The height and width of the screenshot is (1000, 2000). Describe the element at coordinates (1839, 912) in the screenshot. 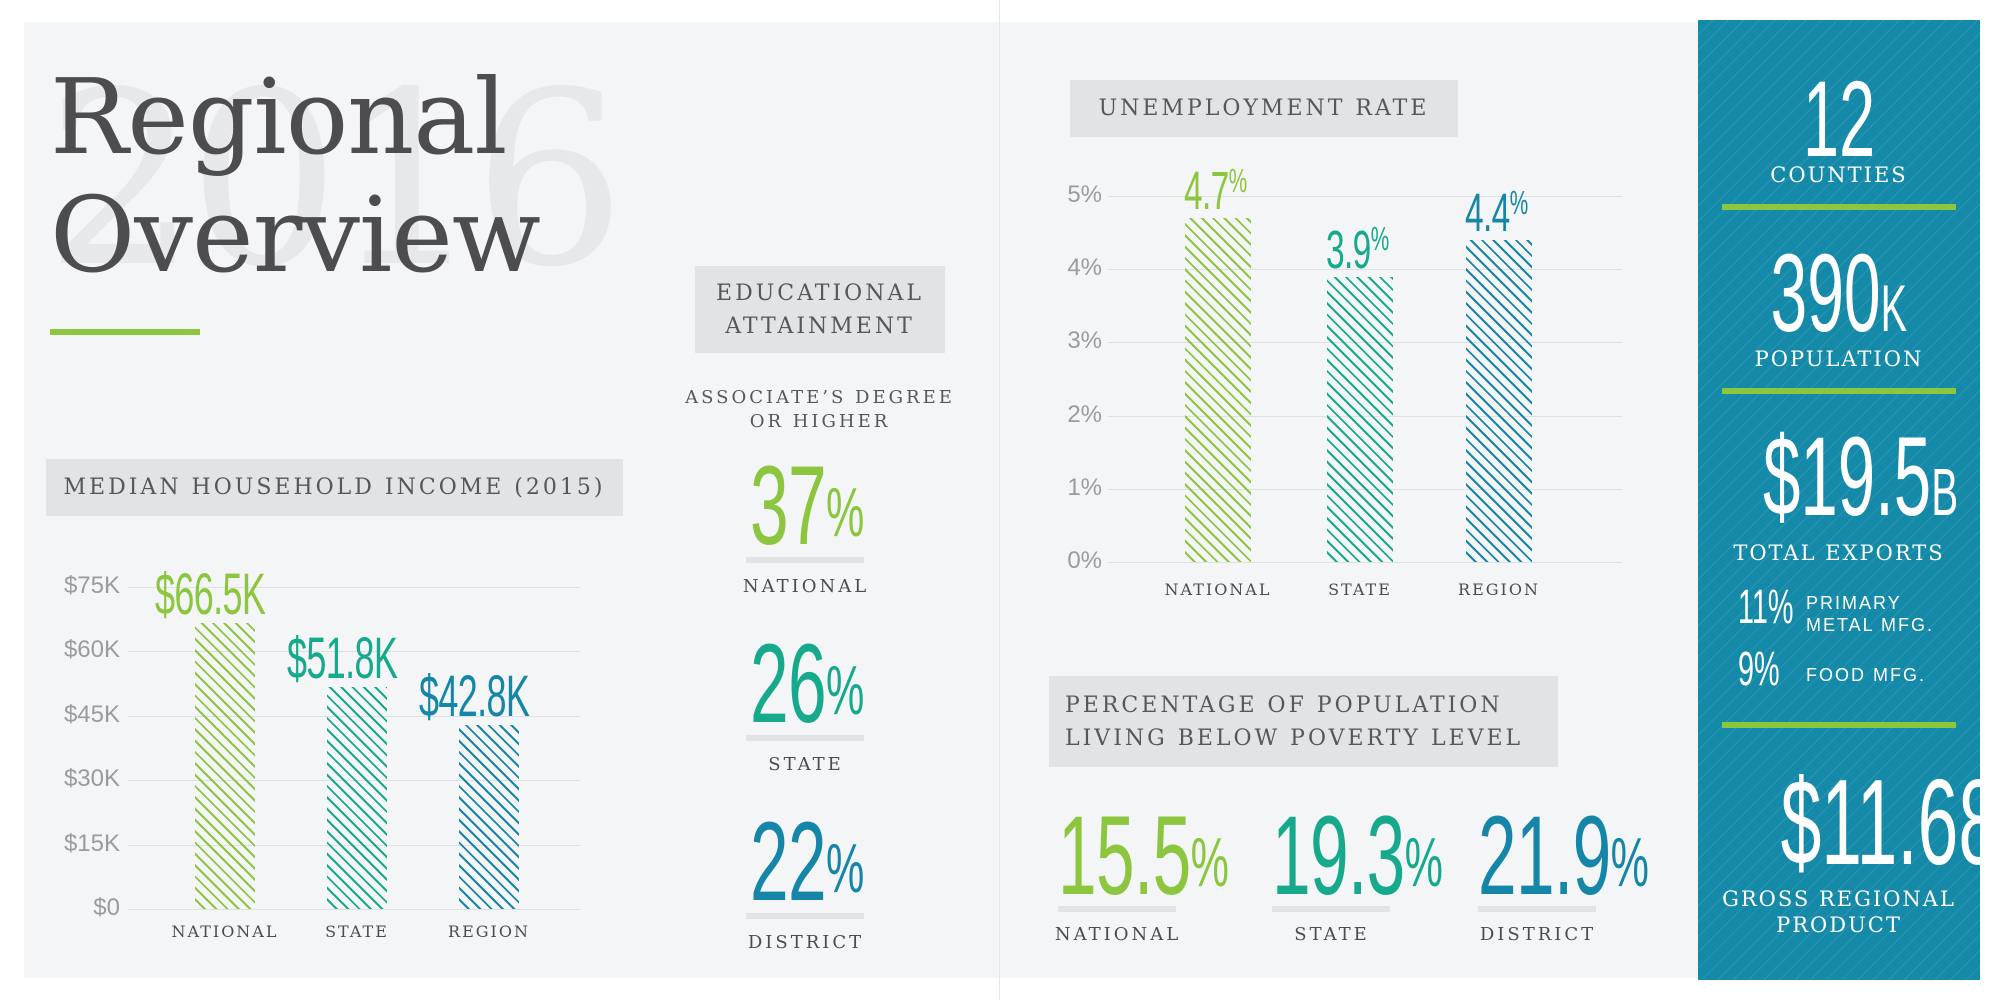

I see `grp-label: GROSS REGIONAL PRODUCT` at that location.